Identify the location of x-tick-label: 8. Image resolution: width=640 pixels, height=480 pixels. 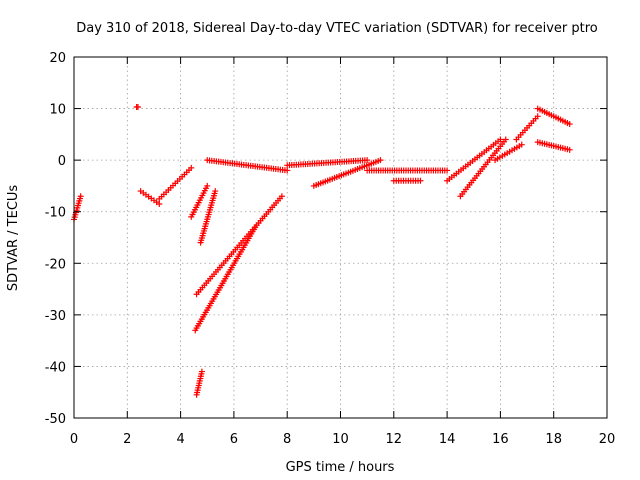
(287, 439).